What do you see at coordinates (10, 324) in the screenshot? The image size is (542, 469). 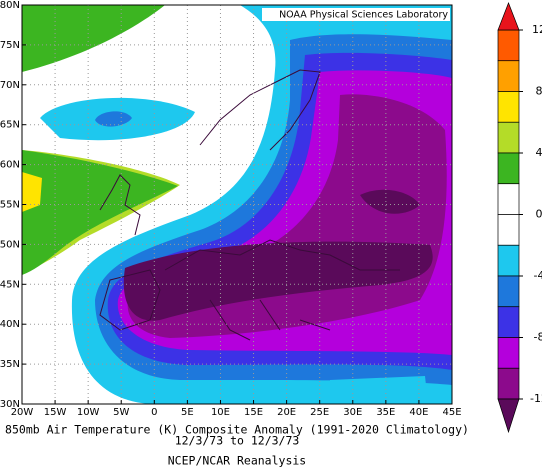 I see `lat-label: 40N` at bounding box center [10, 324].